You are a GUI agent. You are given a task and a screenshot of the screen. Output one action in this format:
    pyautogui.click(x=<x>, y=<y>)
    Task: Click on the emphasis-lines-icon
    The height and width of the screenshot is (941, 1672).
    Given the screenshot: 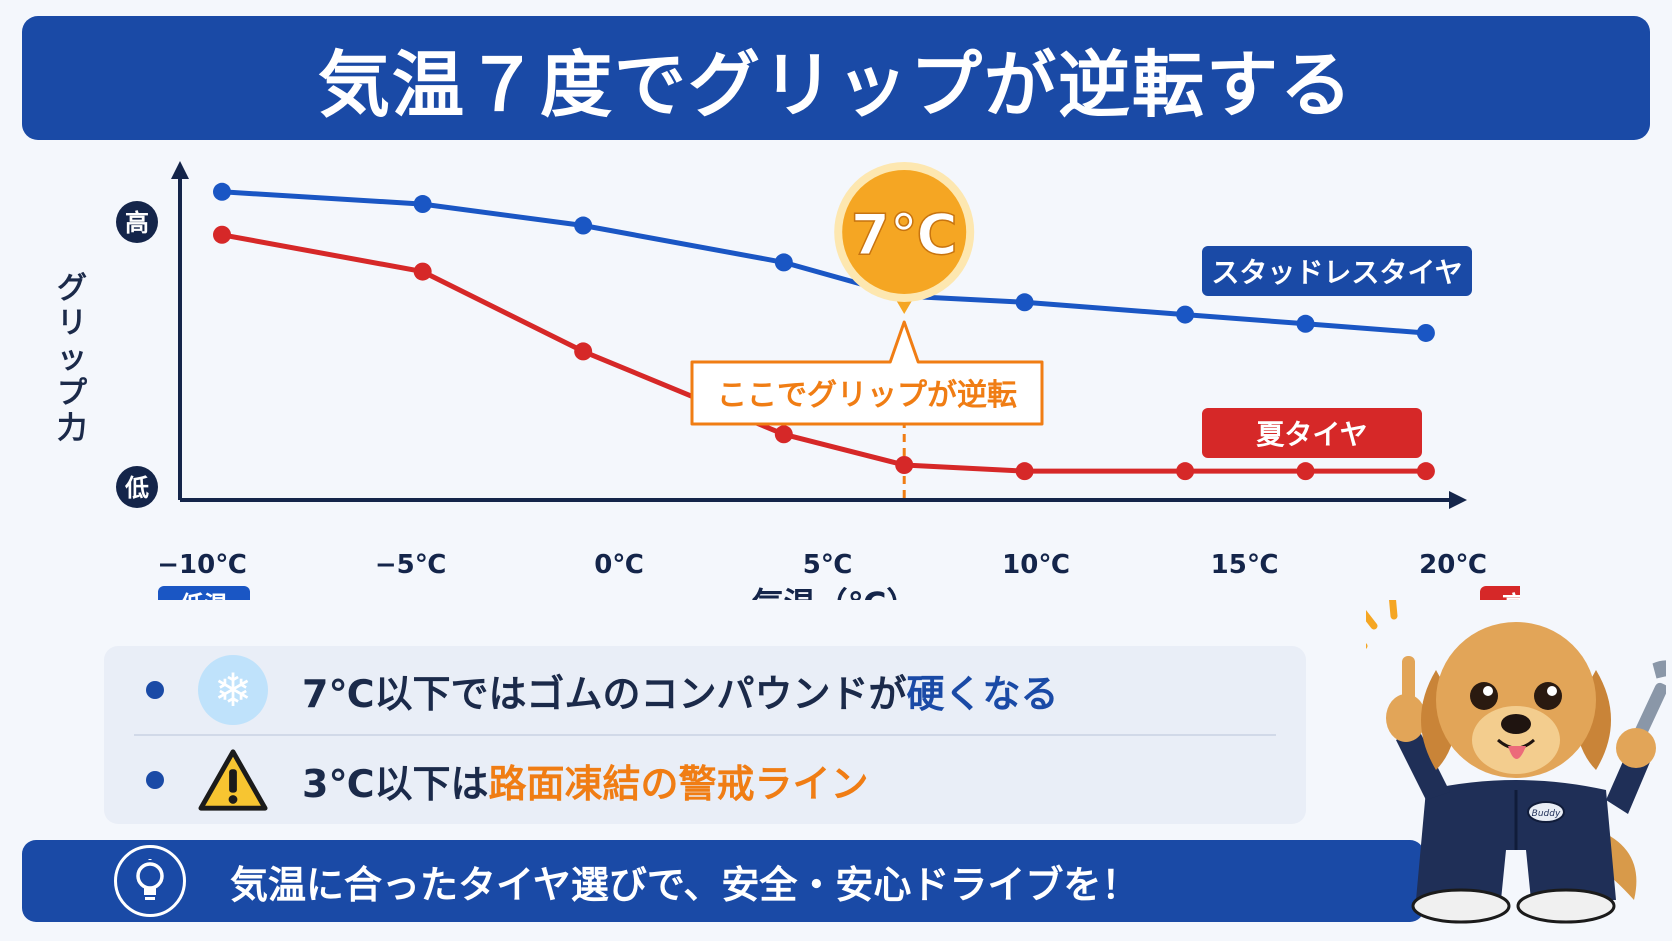 What is the action you would take?
    pyautogui.click(x=1382, y=624)
    